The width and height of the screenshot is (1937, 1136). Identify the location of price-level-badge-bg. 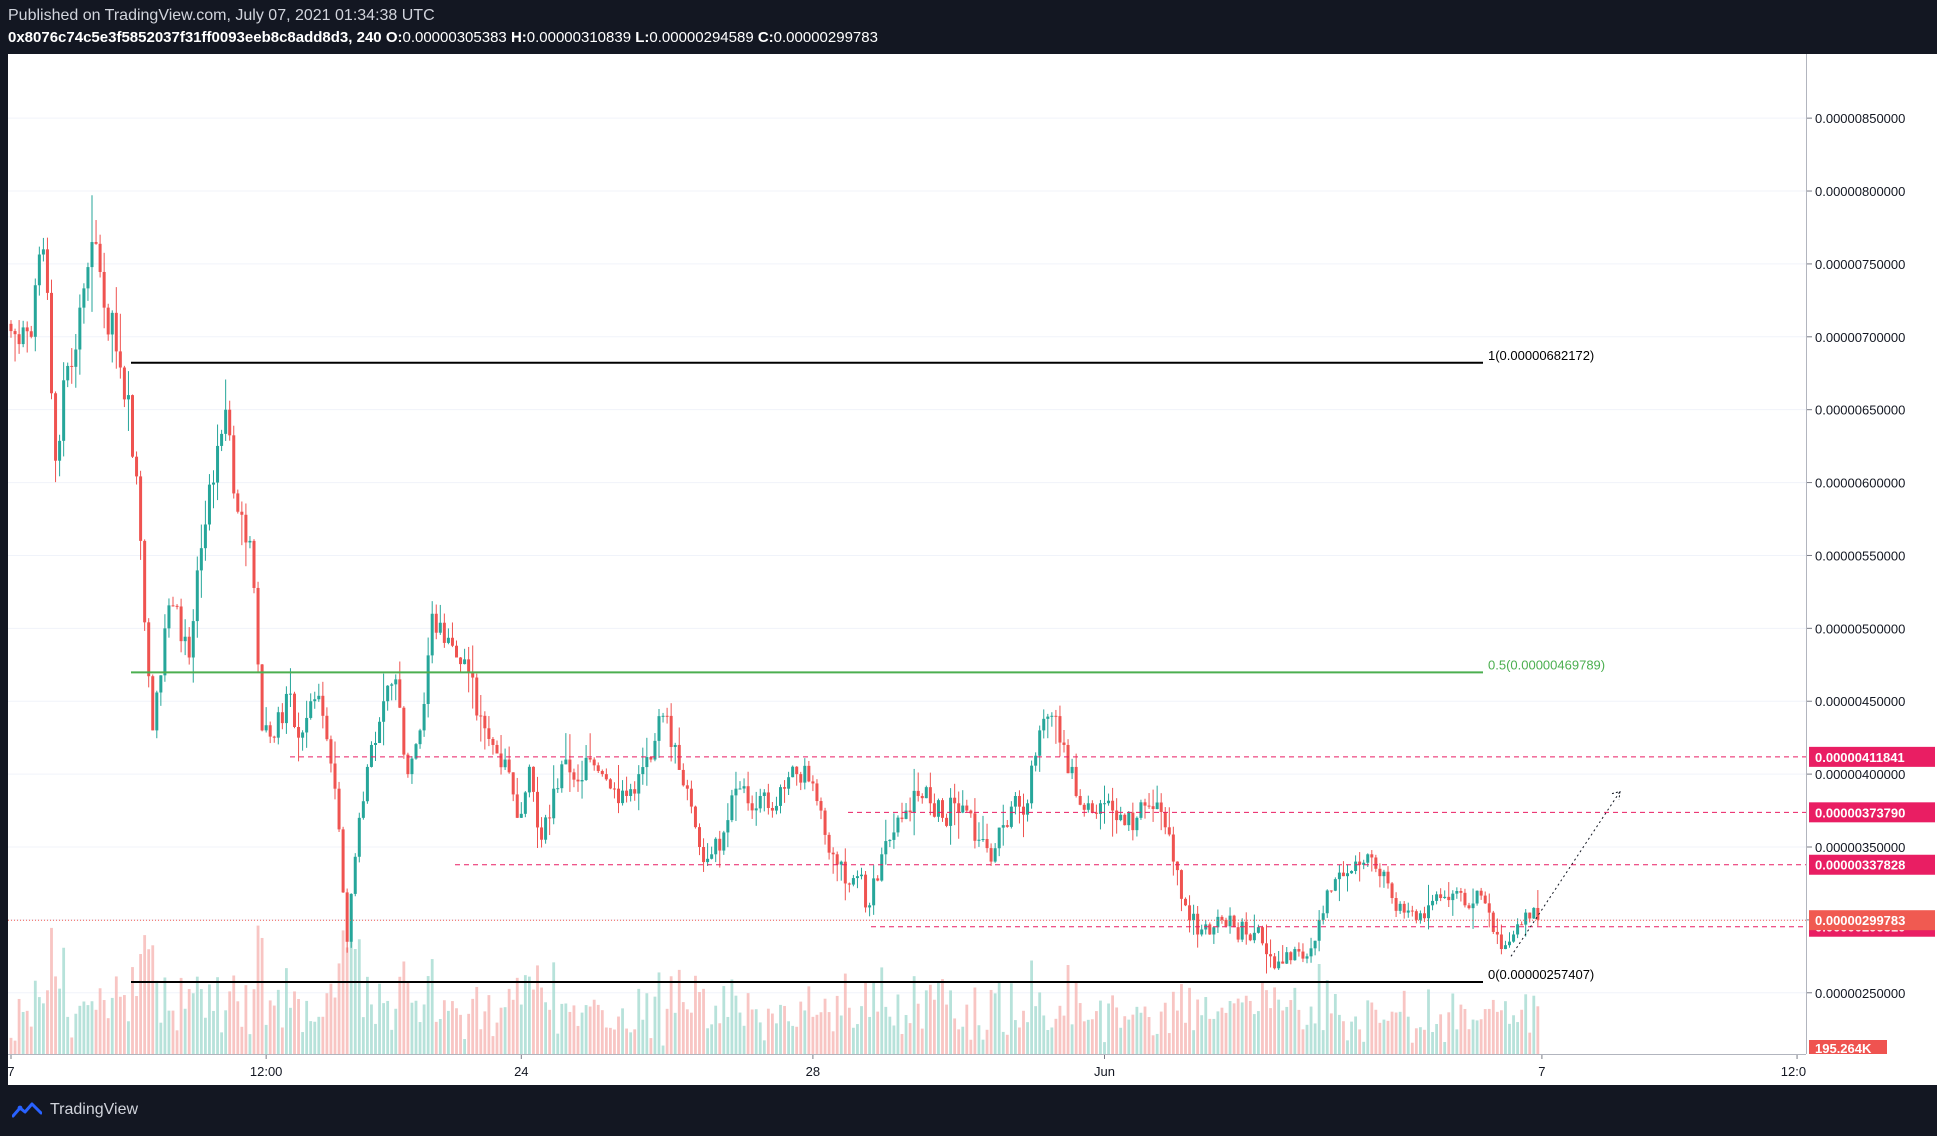
(1872, 756).